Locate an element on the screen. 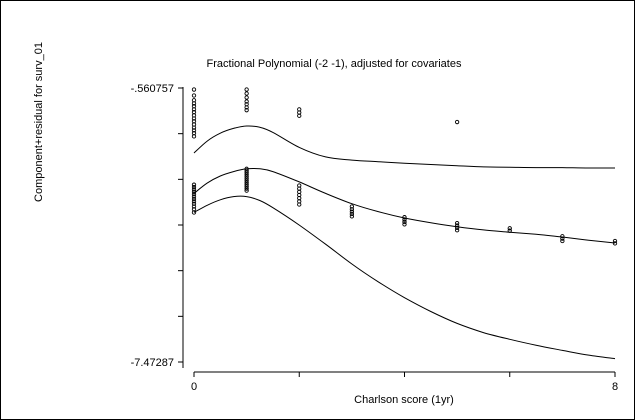  fit-curve is located at coordinates (404, 206).